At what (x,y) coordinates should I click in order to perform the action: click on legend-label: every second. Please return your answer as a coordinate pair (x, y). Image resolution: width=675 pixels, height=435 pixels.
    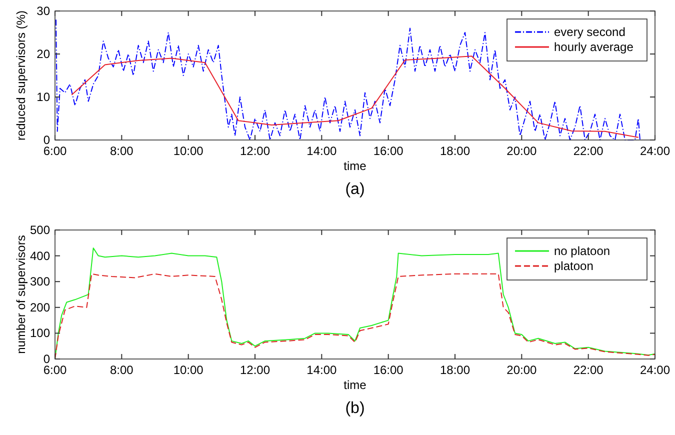
    Looking at the image, I should click on (590, 32).